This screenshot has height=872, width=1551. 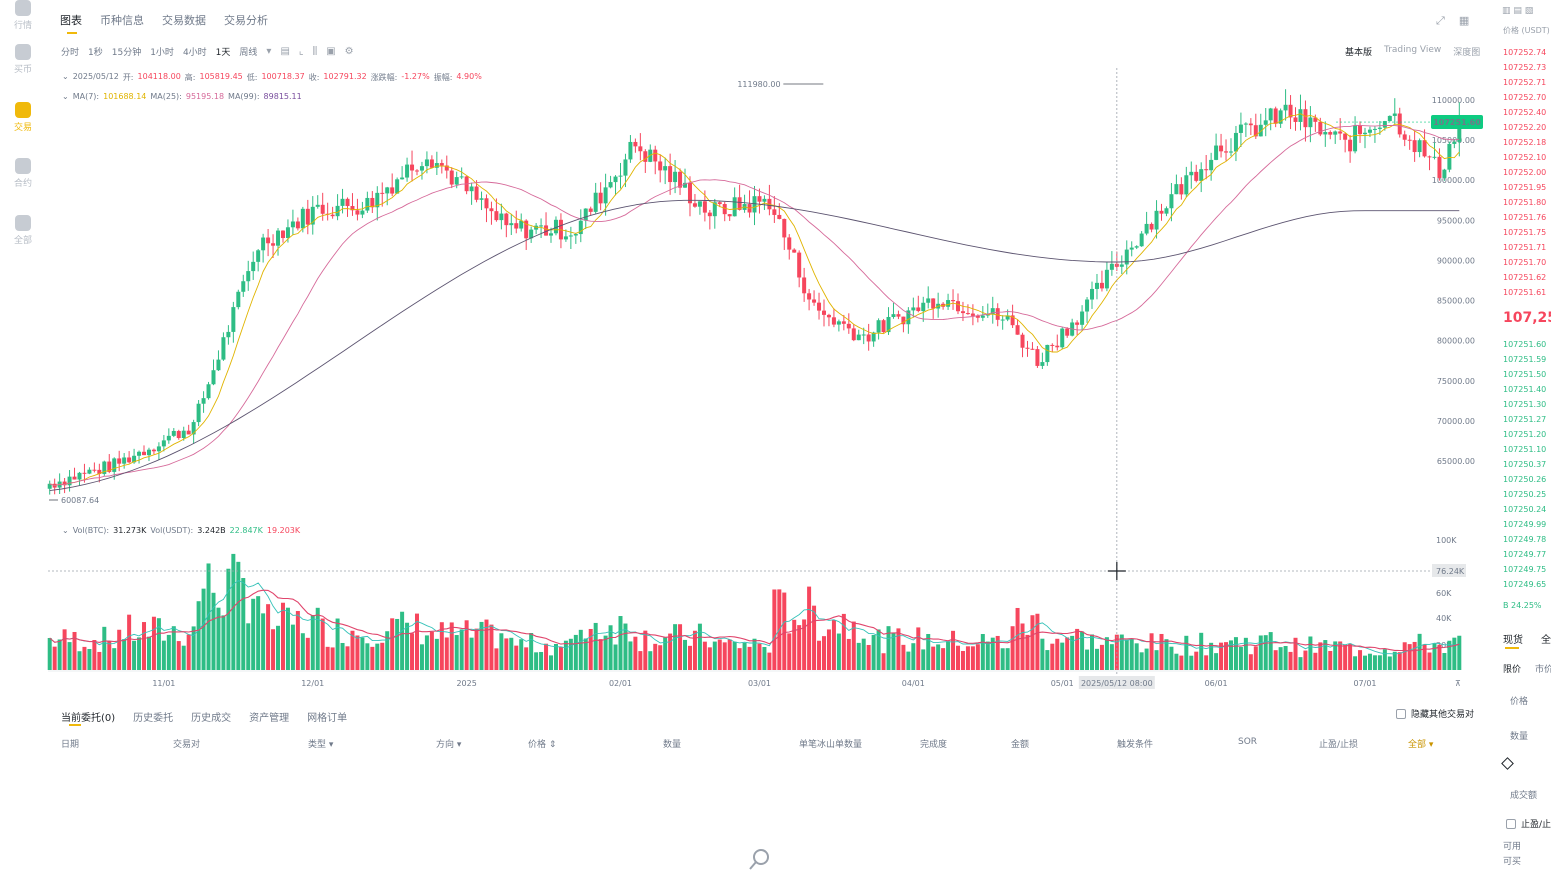 I want to click on chevron-down-icon: ▾, so click(x=269, y=51).